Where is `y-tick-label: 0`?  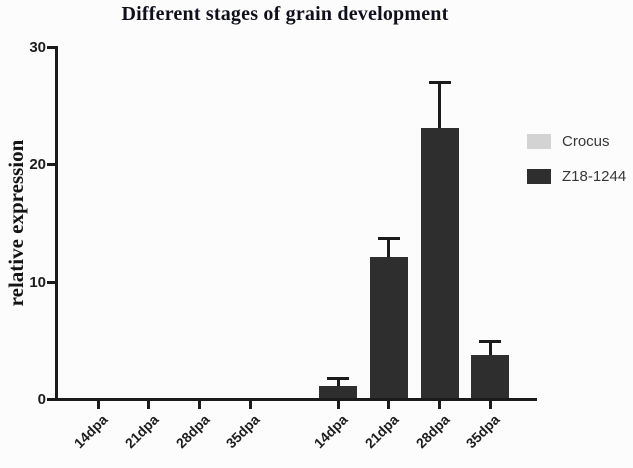
y-tick-label: 0 is located at coordinates (41, 399).